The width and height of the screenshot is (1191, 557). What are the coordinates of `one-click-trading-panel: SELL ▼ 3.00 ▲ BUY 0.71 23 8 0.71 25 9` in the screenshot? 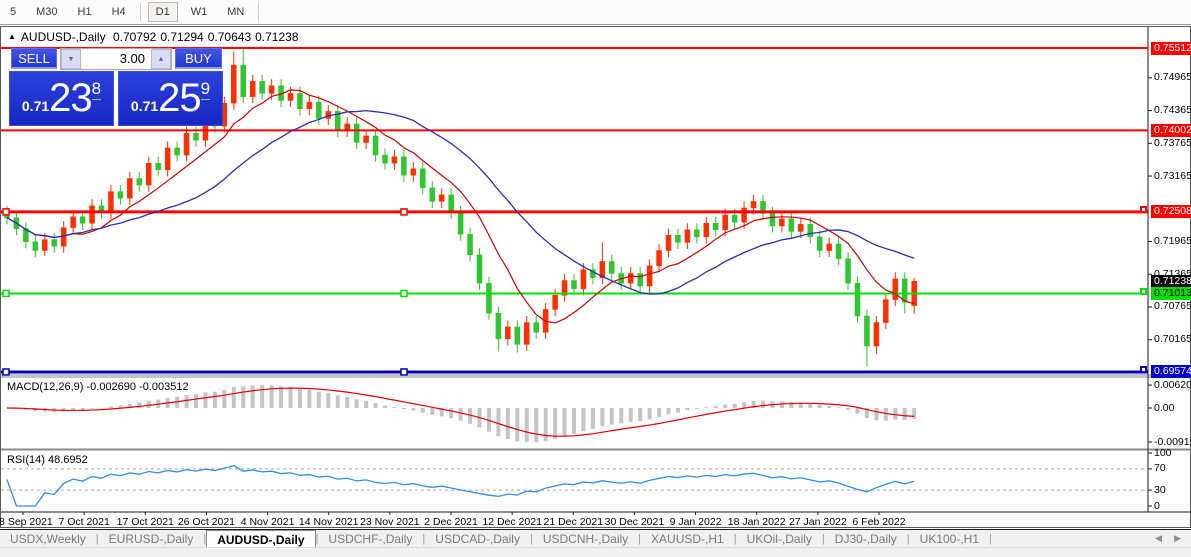 It's located at (116, 87).